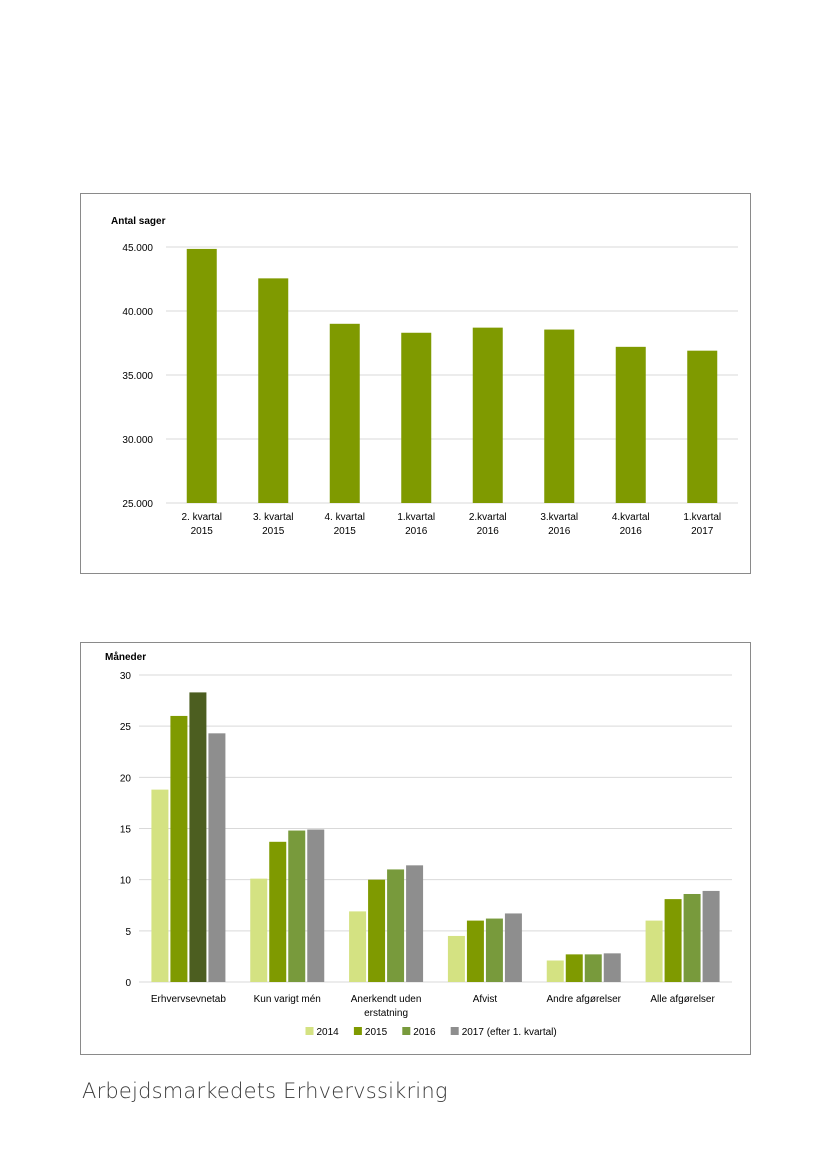 This screenshot has height=1169, width=827. Describe the element at coordinates (137, 248) in the screenshot. I see `y-tick-label: 45.000` at that location.